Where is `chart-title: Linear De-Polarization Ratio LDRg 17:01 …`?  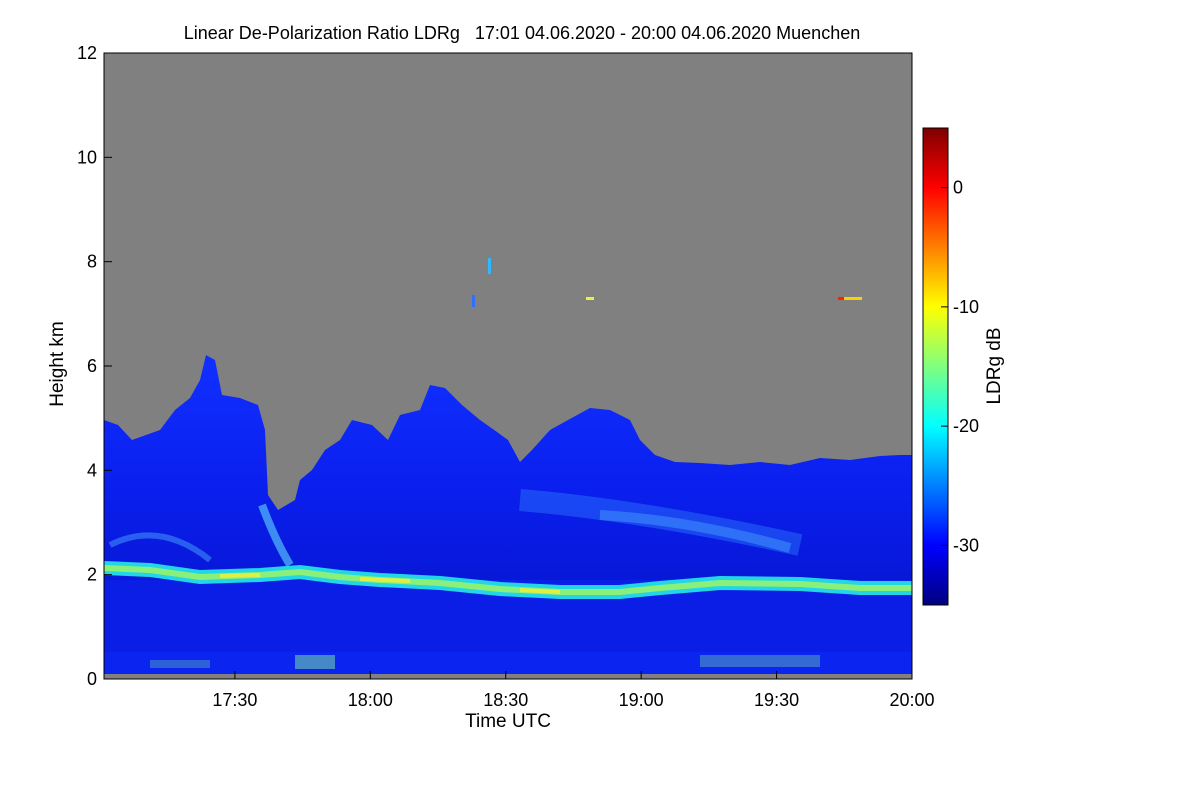
chart-title: Linear De-Polarization Ratio LDRg 17:01 … is located at coordinates (522, 33).